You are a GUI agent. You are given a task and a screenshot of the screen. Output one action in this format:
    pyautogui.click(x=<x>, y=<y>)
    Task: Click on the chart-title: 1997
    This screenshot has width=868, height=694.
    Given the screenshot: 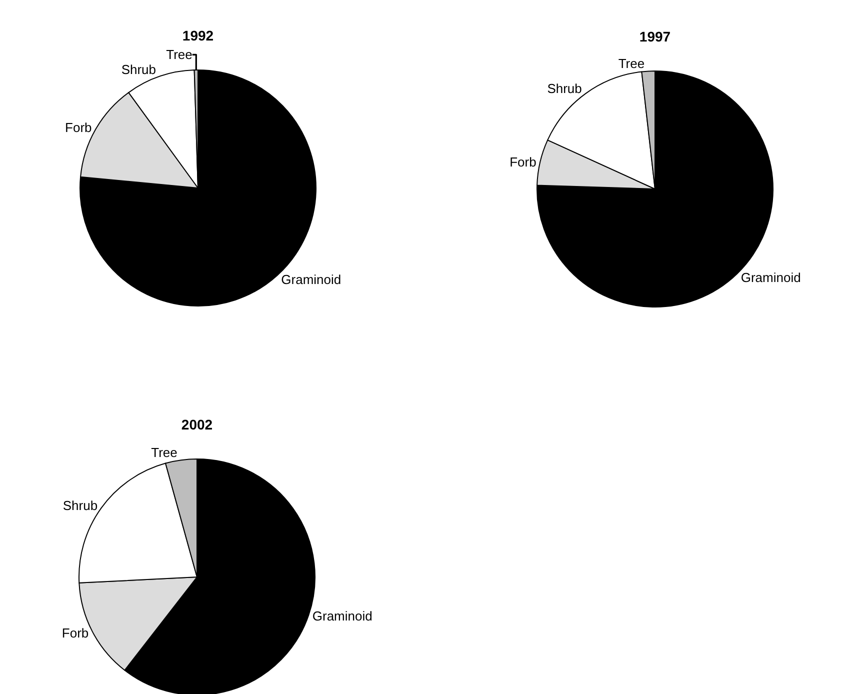 What is the action you would take?
    pyautogui.click(x=655, y=36)
    